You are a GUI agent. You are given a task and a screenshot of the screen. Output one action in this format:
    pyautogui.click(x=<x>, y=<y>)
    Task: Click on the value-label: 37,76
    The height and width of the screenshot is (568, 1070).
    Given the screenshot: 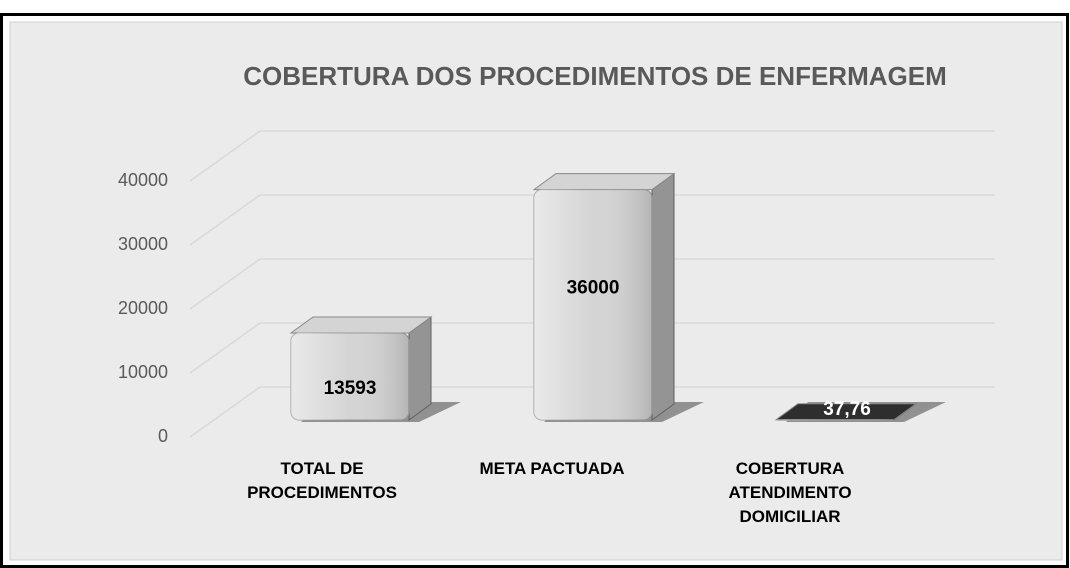 What is the action you would take?
    pyautogui.click(x=847, y=409)
    